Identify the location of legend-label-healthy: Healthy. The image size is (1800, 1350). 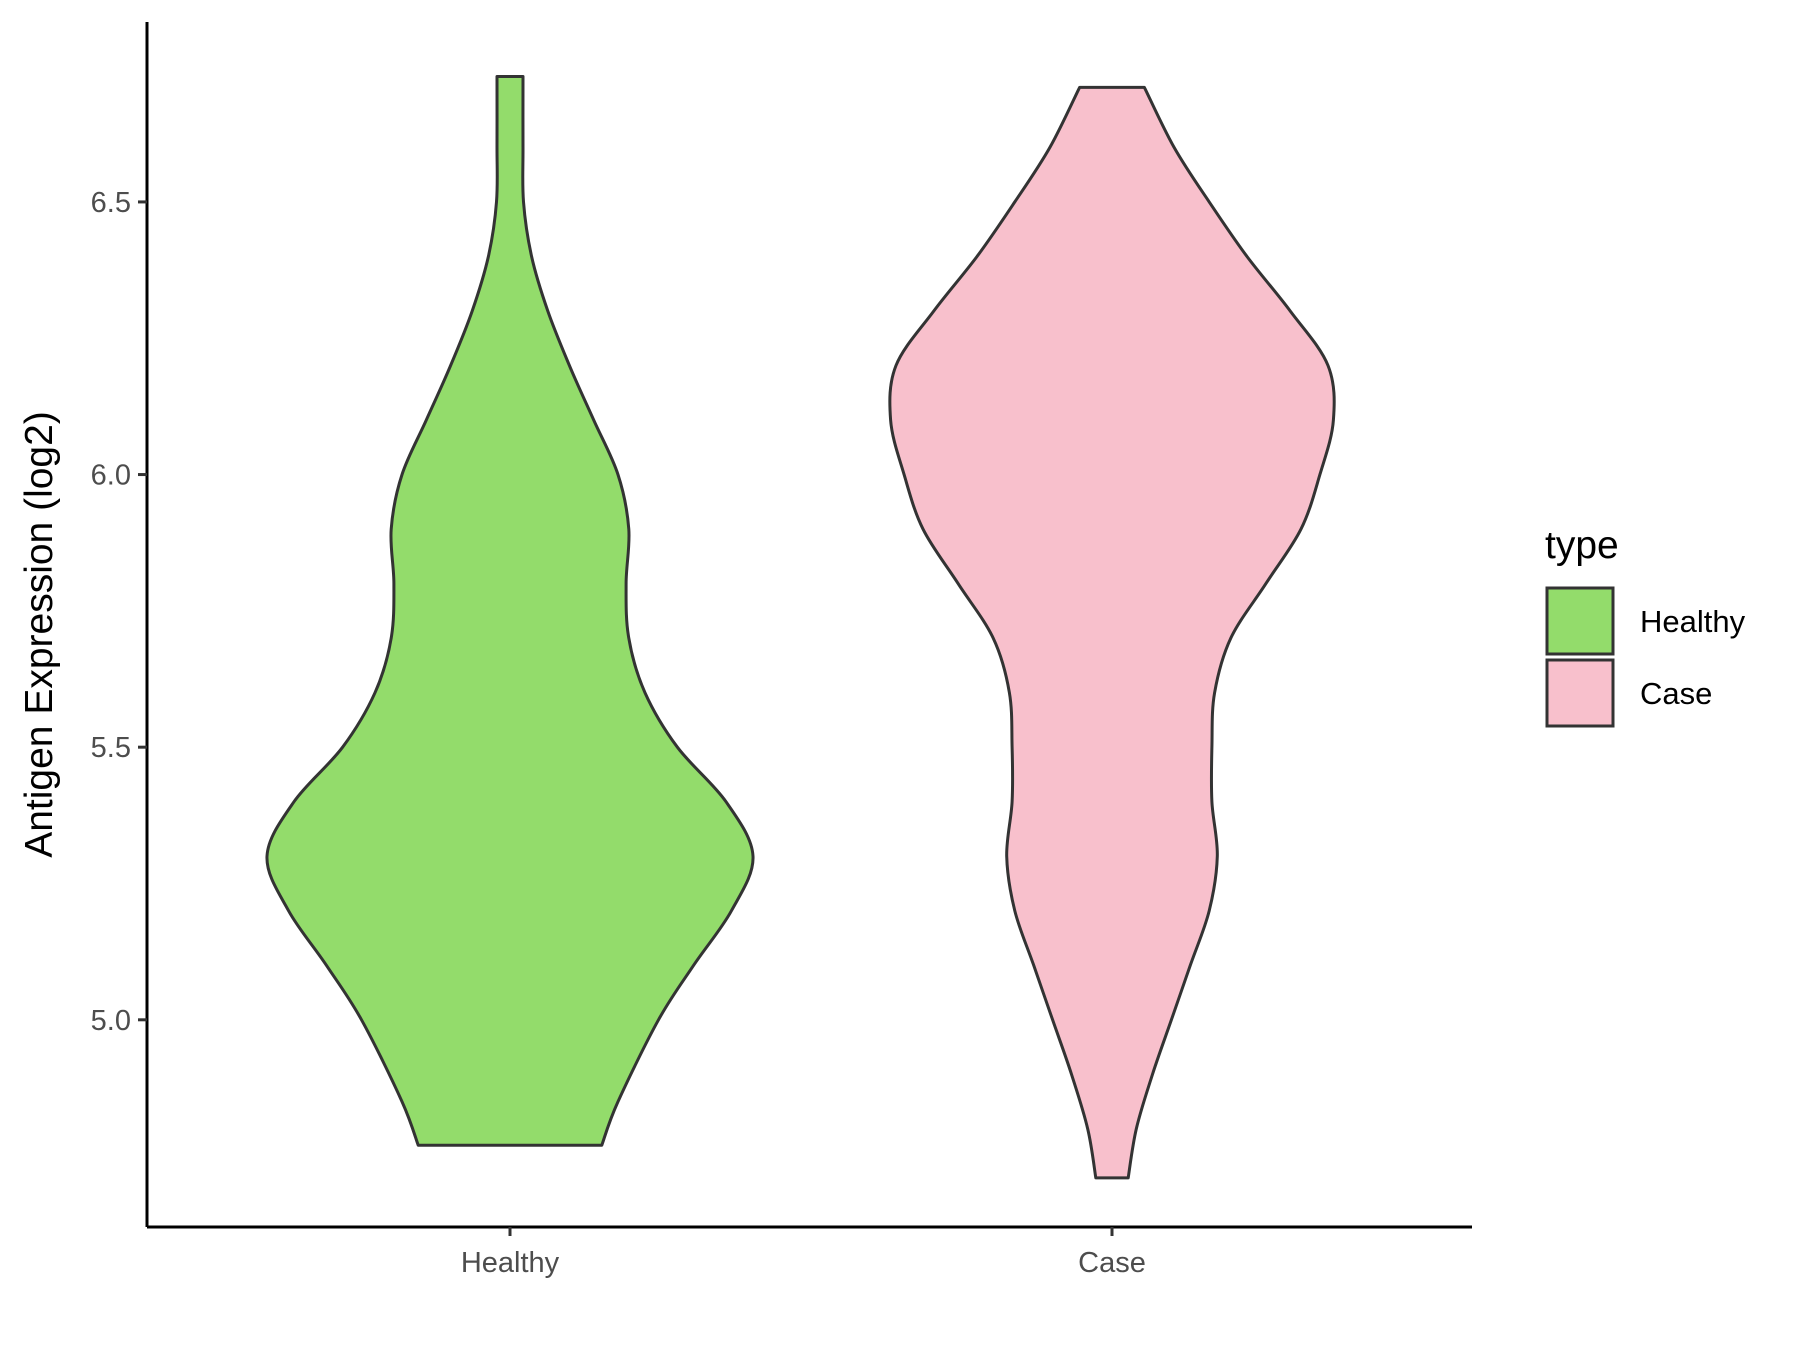
(1693, 621).